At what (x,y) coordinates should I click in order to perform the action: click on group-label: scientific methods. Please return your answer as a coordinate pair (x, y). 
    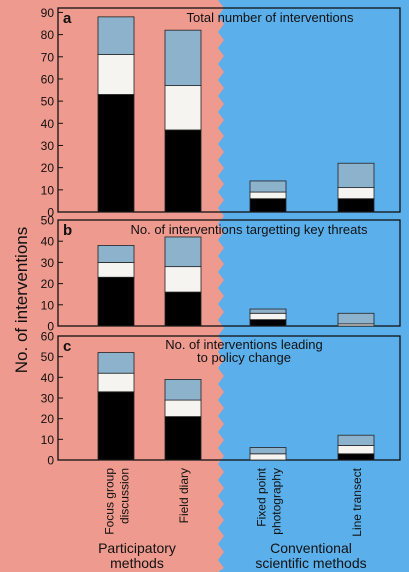
    Looking at the image, I should click on (310, 563).